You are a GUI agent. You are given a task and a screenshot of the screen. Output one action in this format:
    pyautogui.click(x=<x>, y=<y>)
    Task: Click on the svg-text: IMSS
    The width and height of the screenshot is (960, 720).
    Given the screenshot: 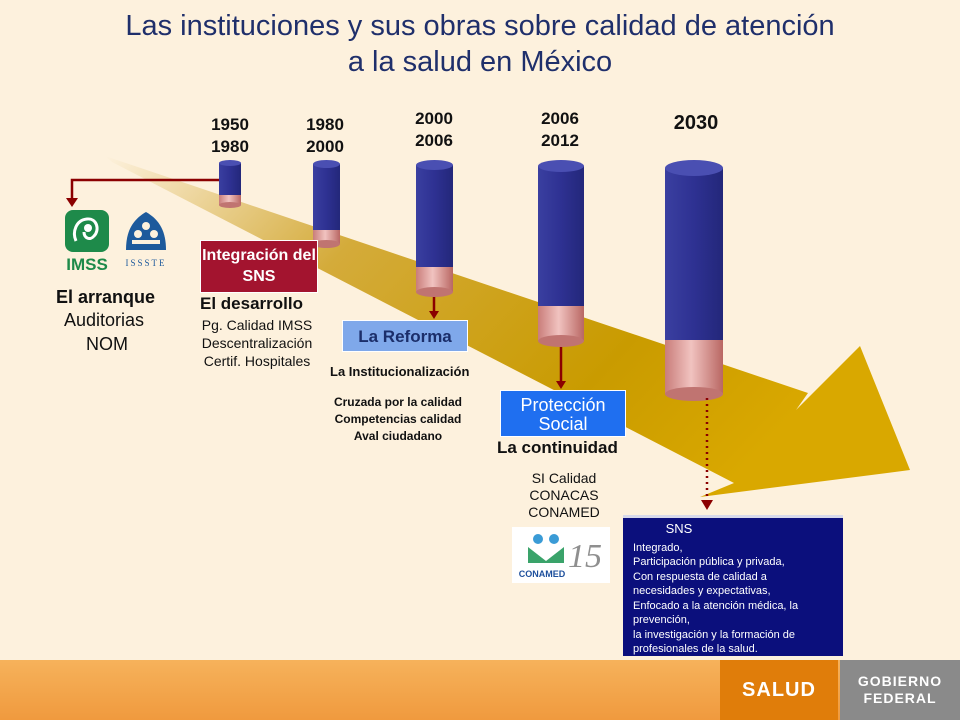 What is the action you would take?
    pyautogui.click(x=87, y=264)
    